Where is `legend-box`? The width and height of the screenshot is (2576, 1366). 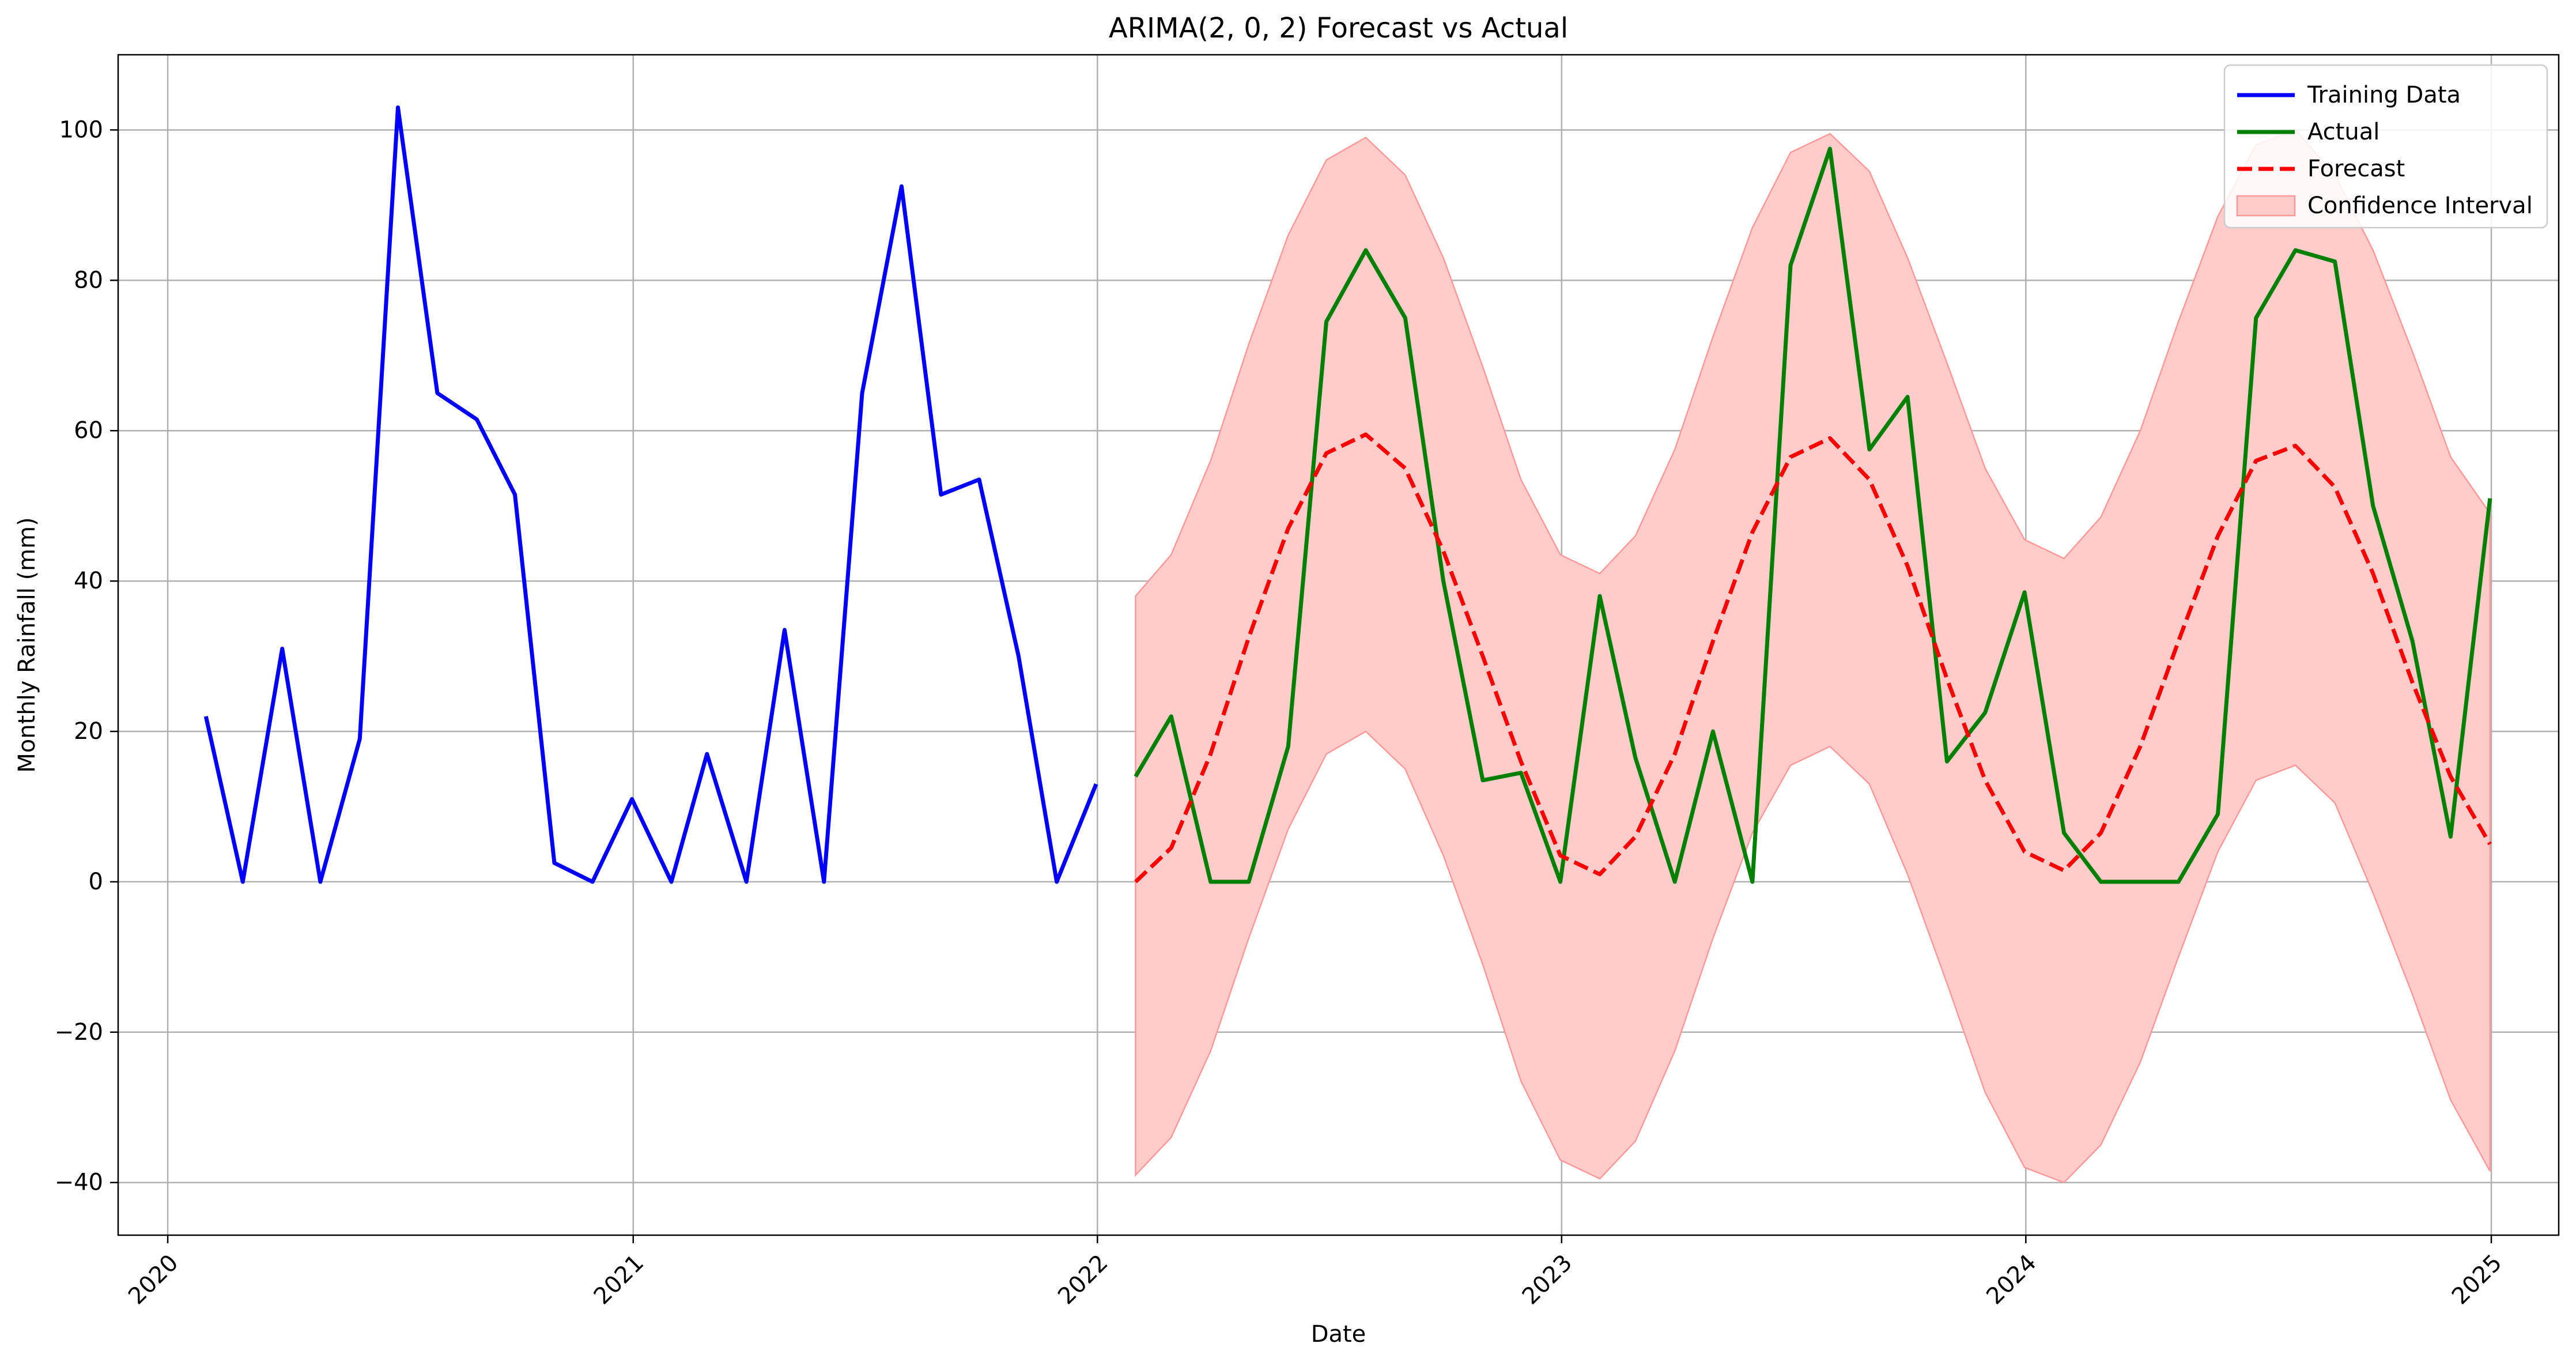
legend-box is located at coordinates (2385, 146).